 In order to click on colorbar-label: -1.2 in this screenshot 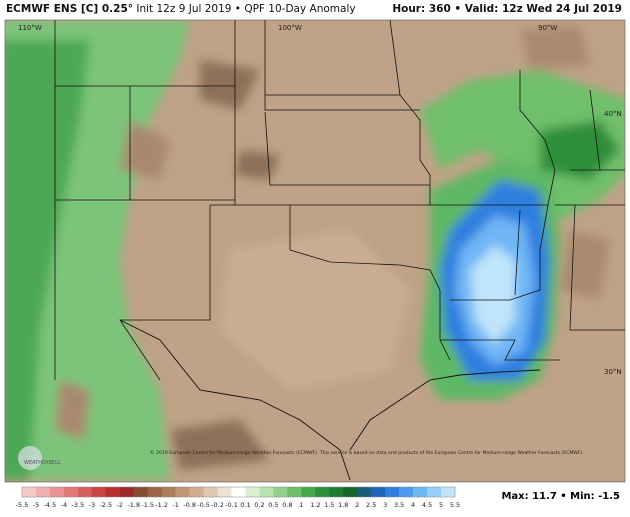, I will do `click(161, 505)`.